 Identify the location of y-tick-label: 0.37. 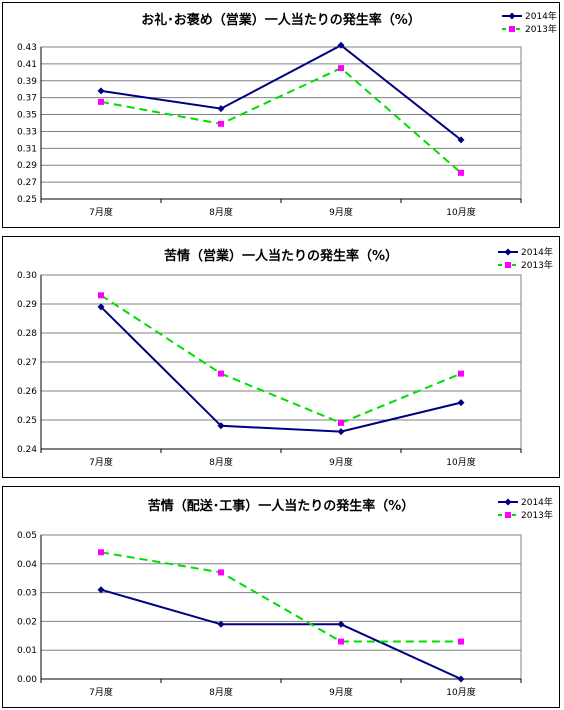
(27, 99).